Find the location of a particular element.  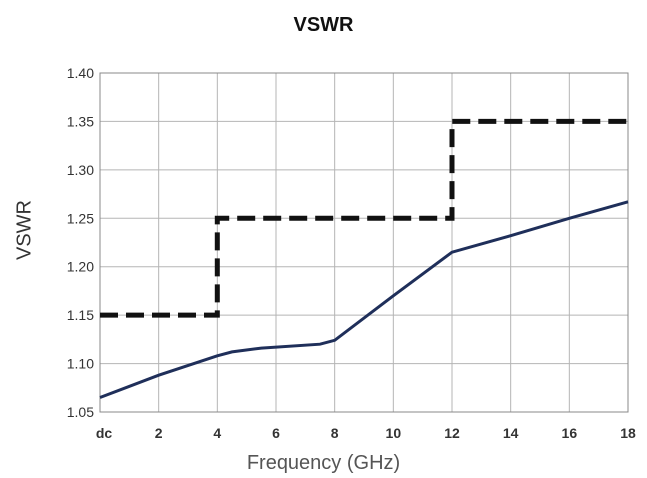

x-tick-label: 16 is located at coordinates (570, 433).